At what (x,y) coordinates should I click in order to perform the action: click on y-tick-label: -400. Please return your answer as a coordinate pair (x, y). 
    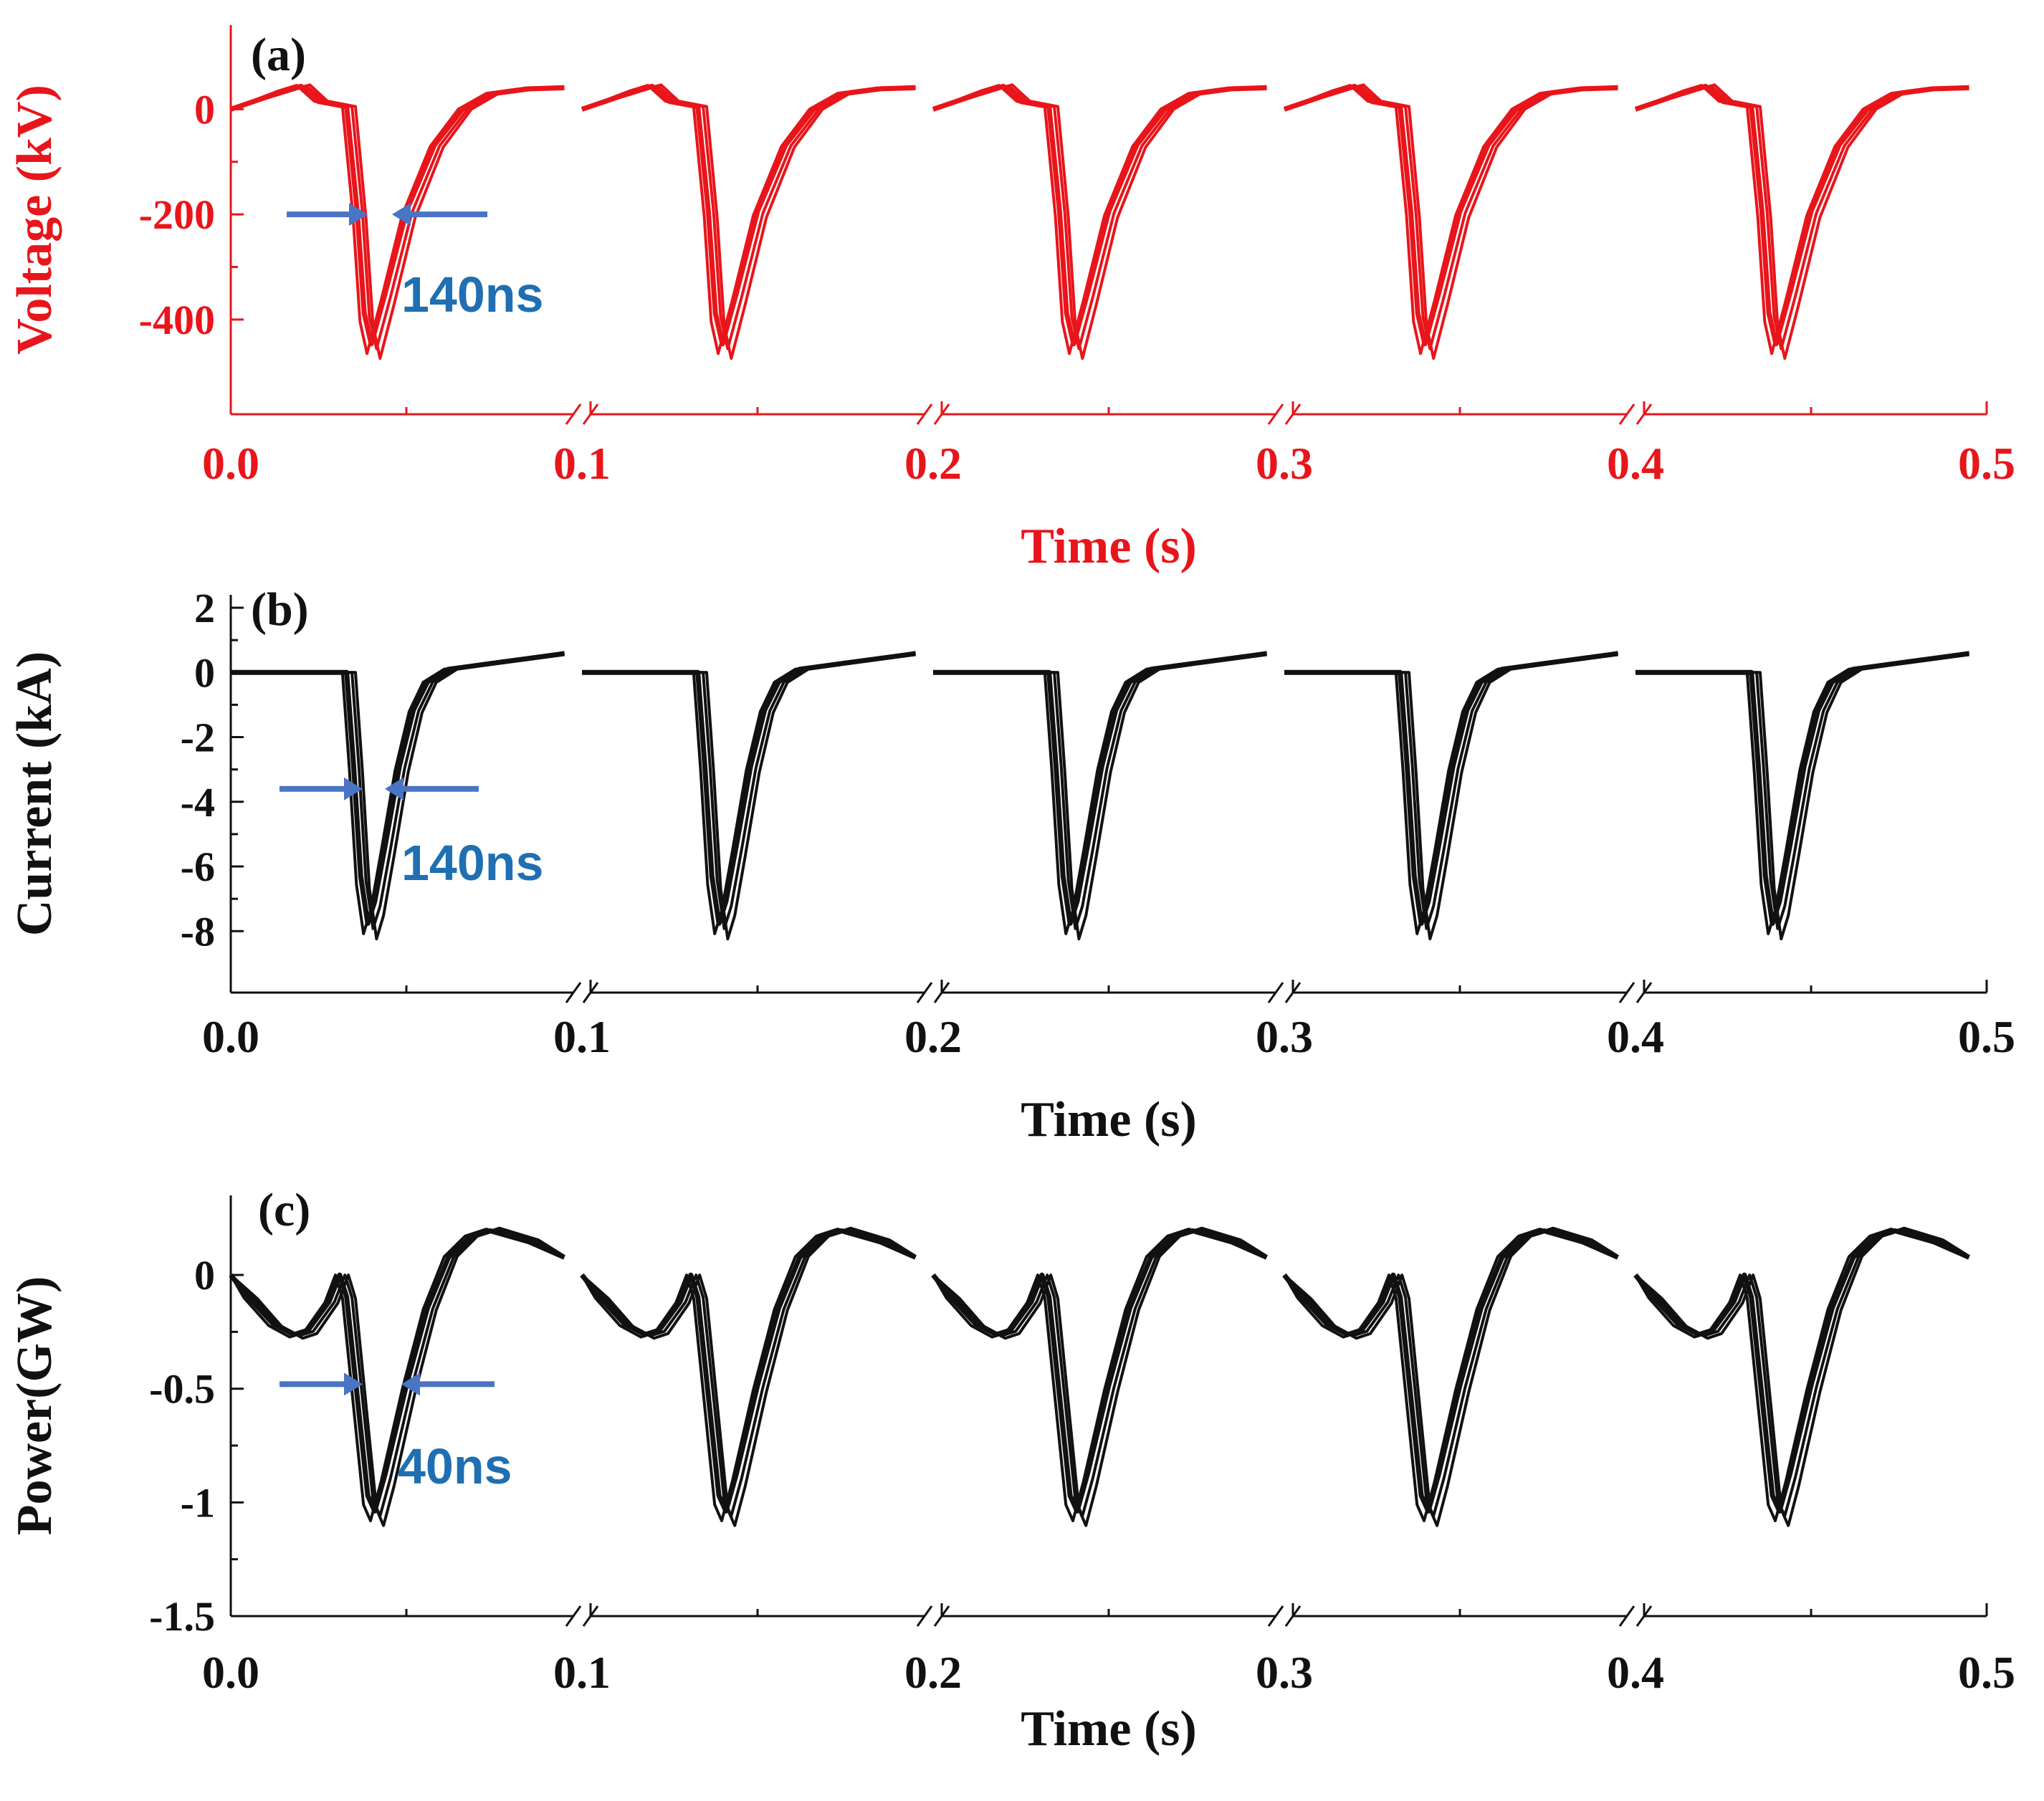
    Looking at the image, I should click on (177, 320).